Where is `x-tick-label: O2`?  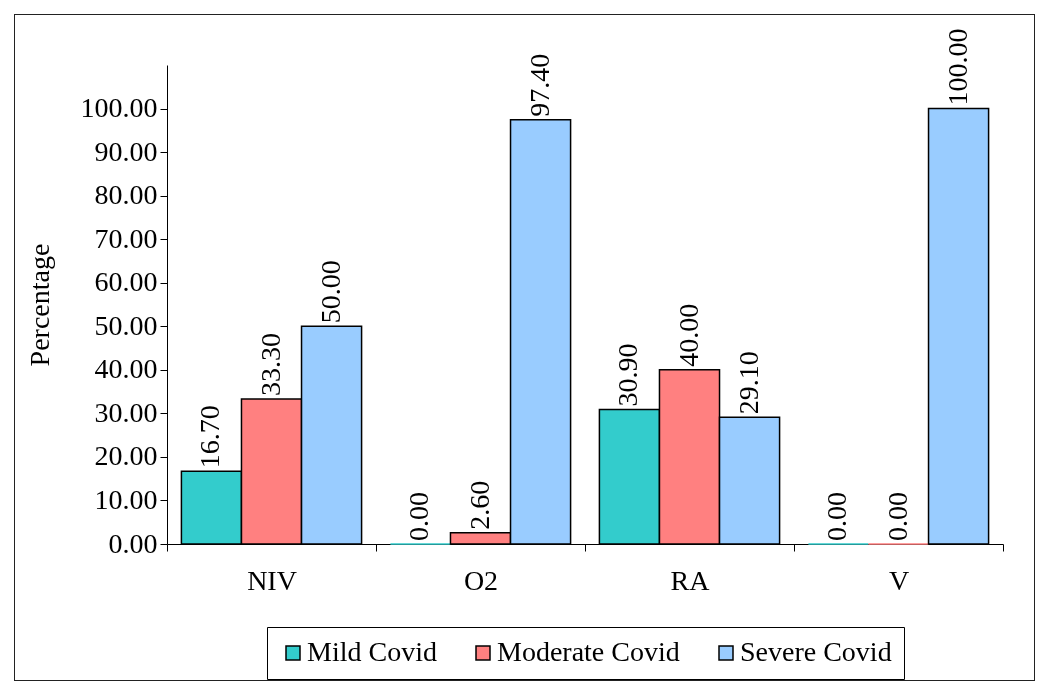 x-tick-label: O2 is located at coordinates (481, 580).